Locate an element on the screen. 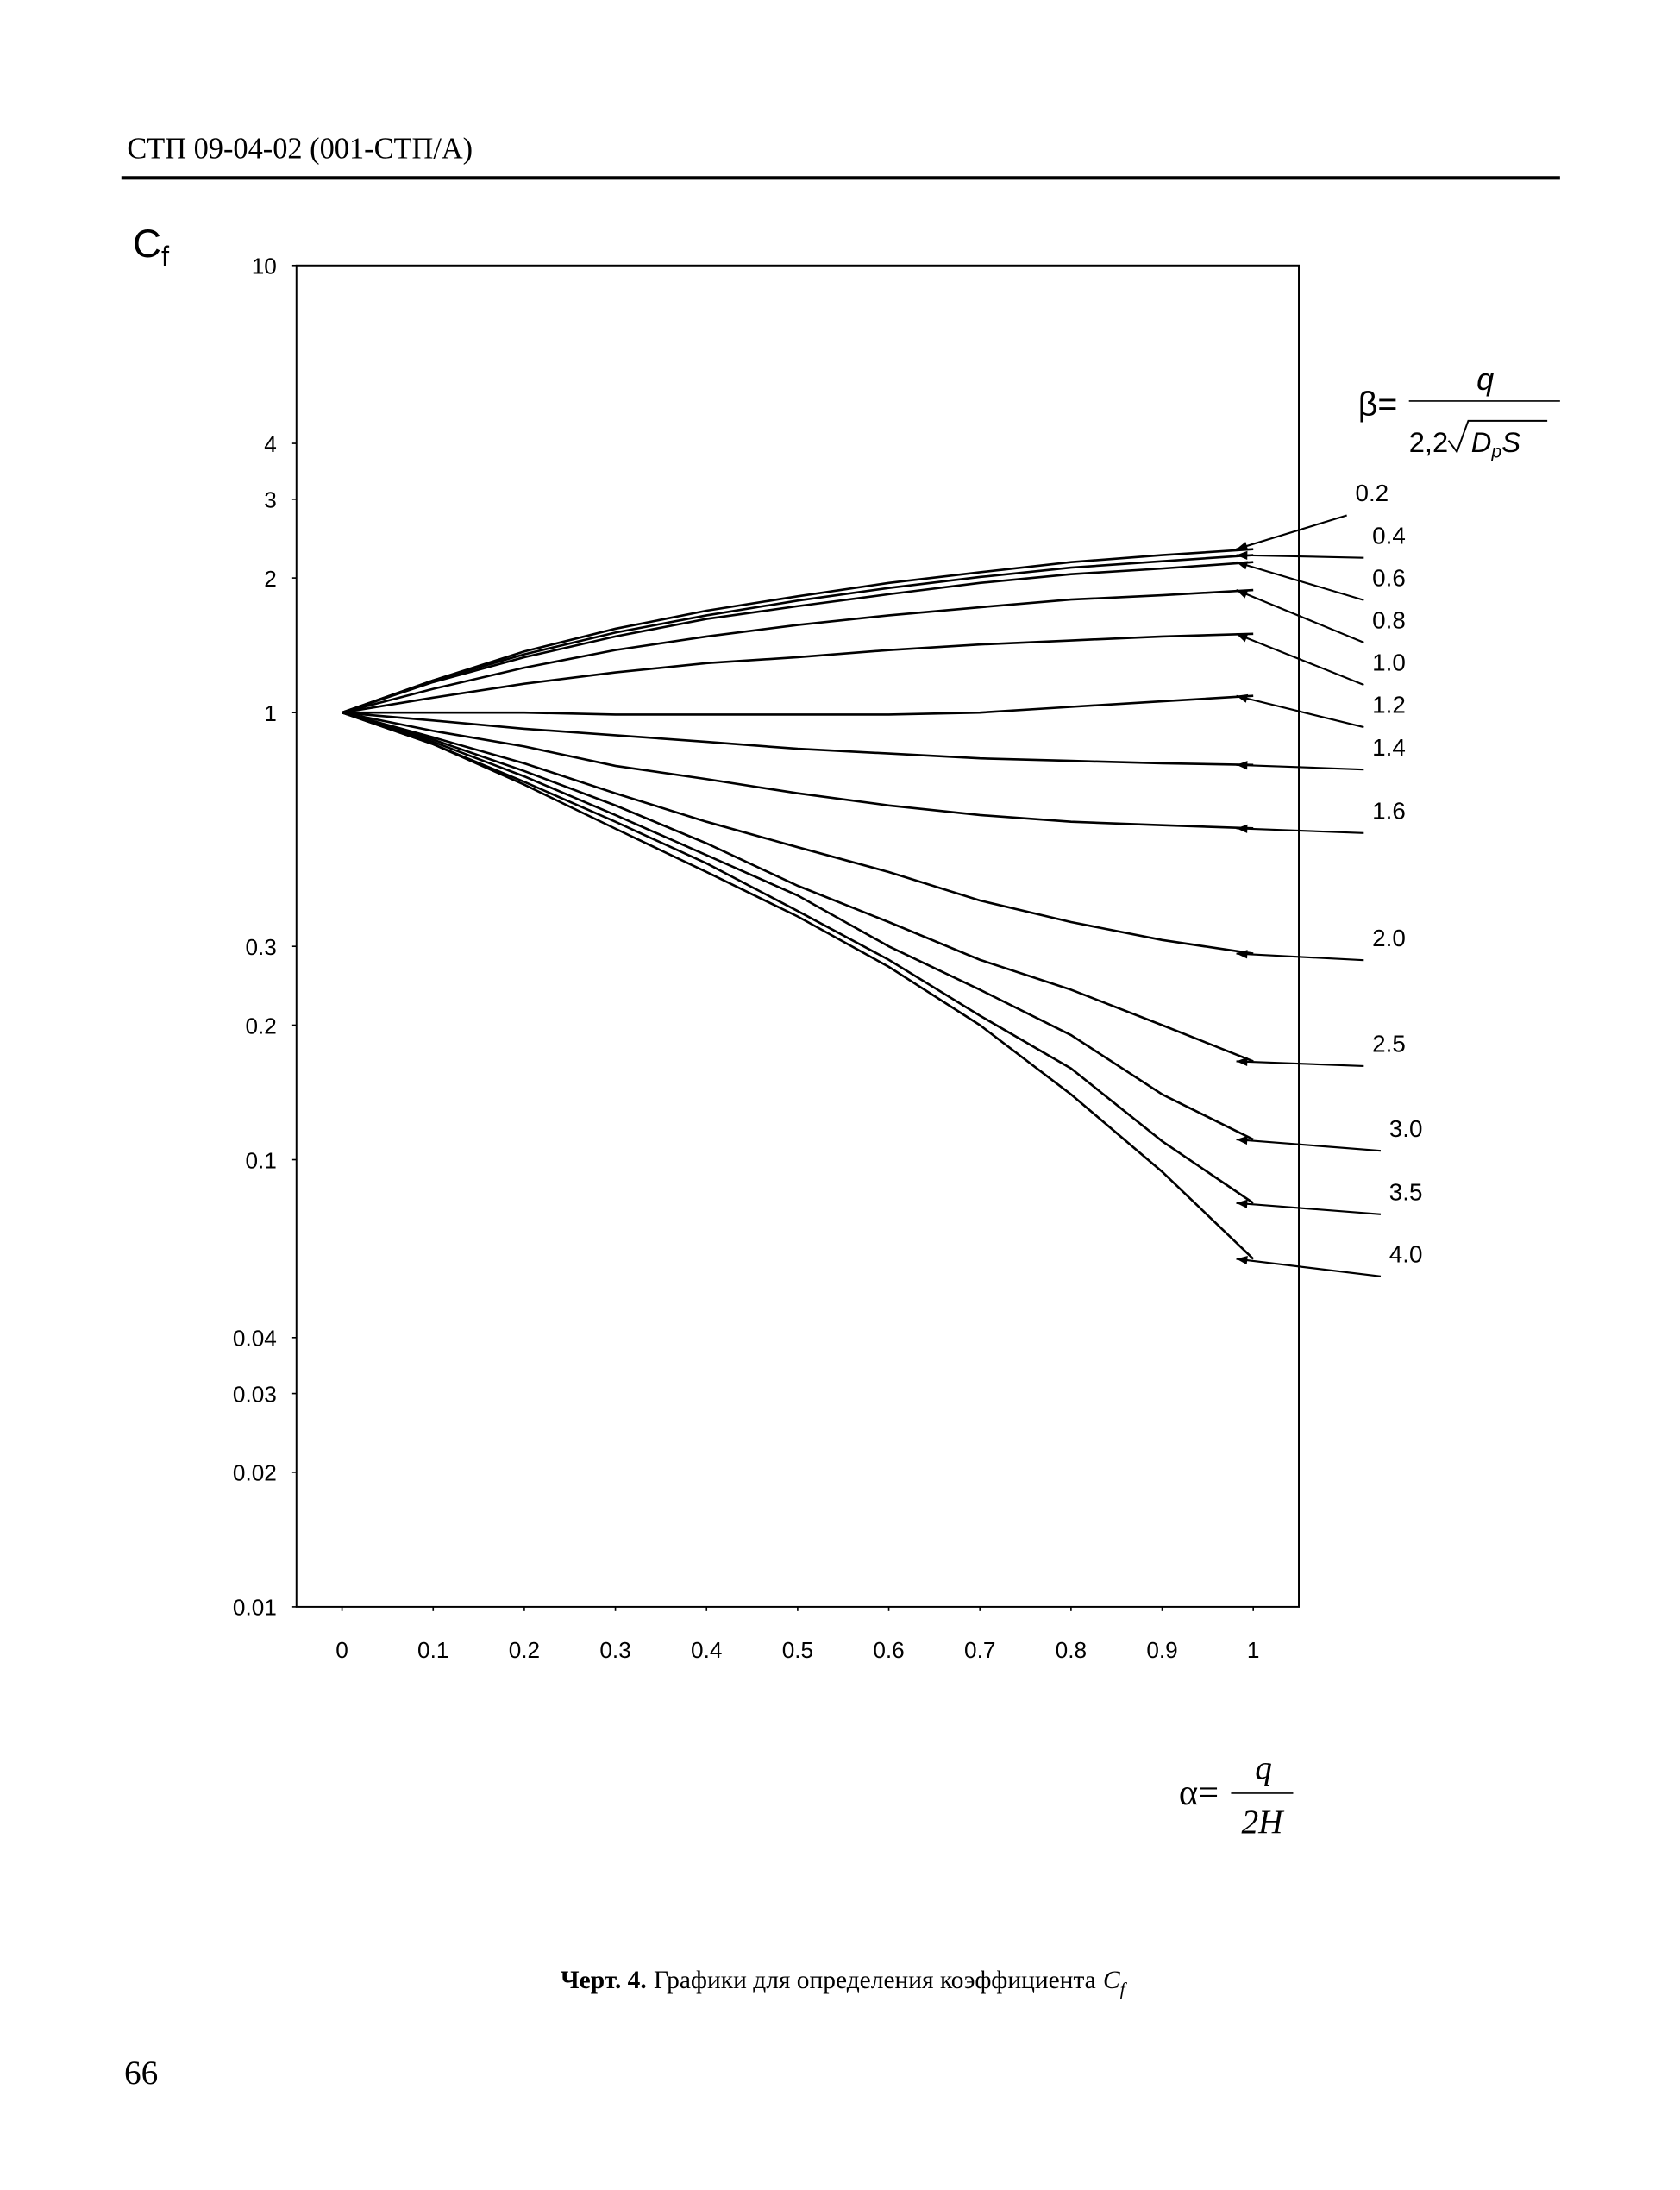  caption-label: Черт. 4. is located at coordinates (604, 1980).